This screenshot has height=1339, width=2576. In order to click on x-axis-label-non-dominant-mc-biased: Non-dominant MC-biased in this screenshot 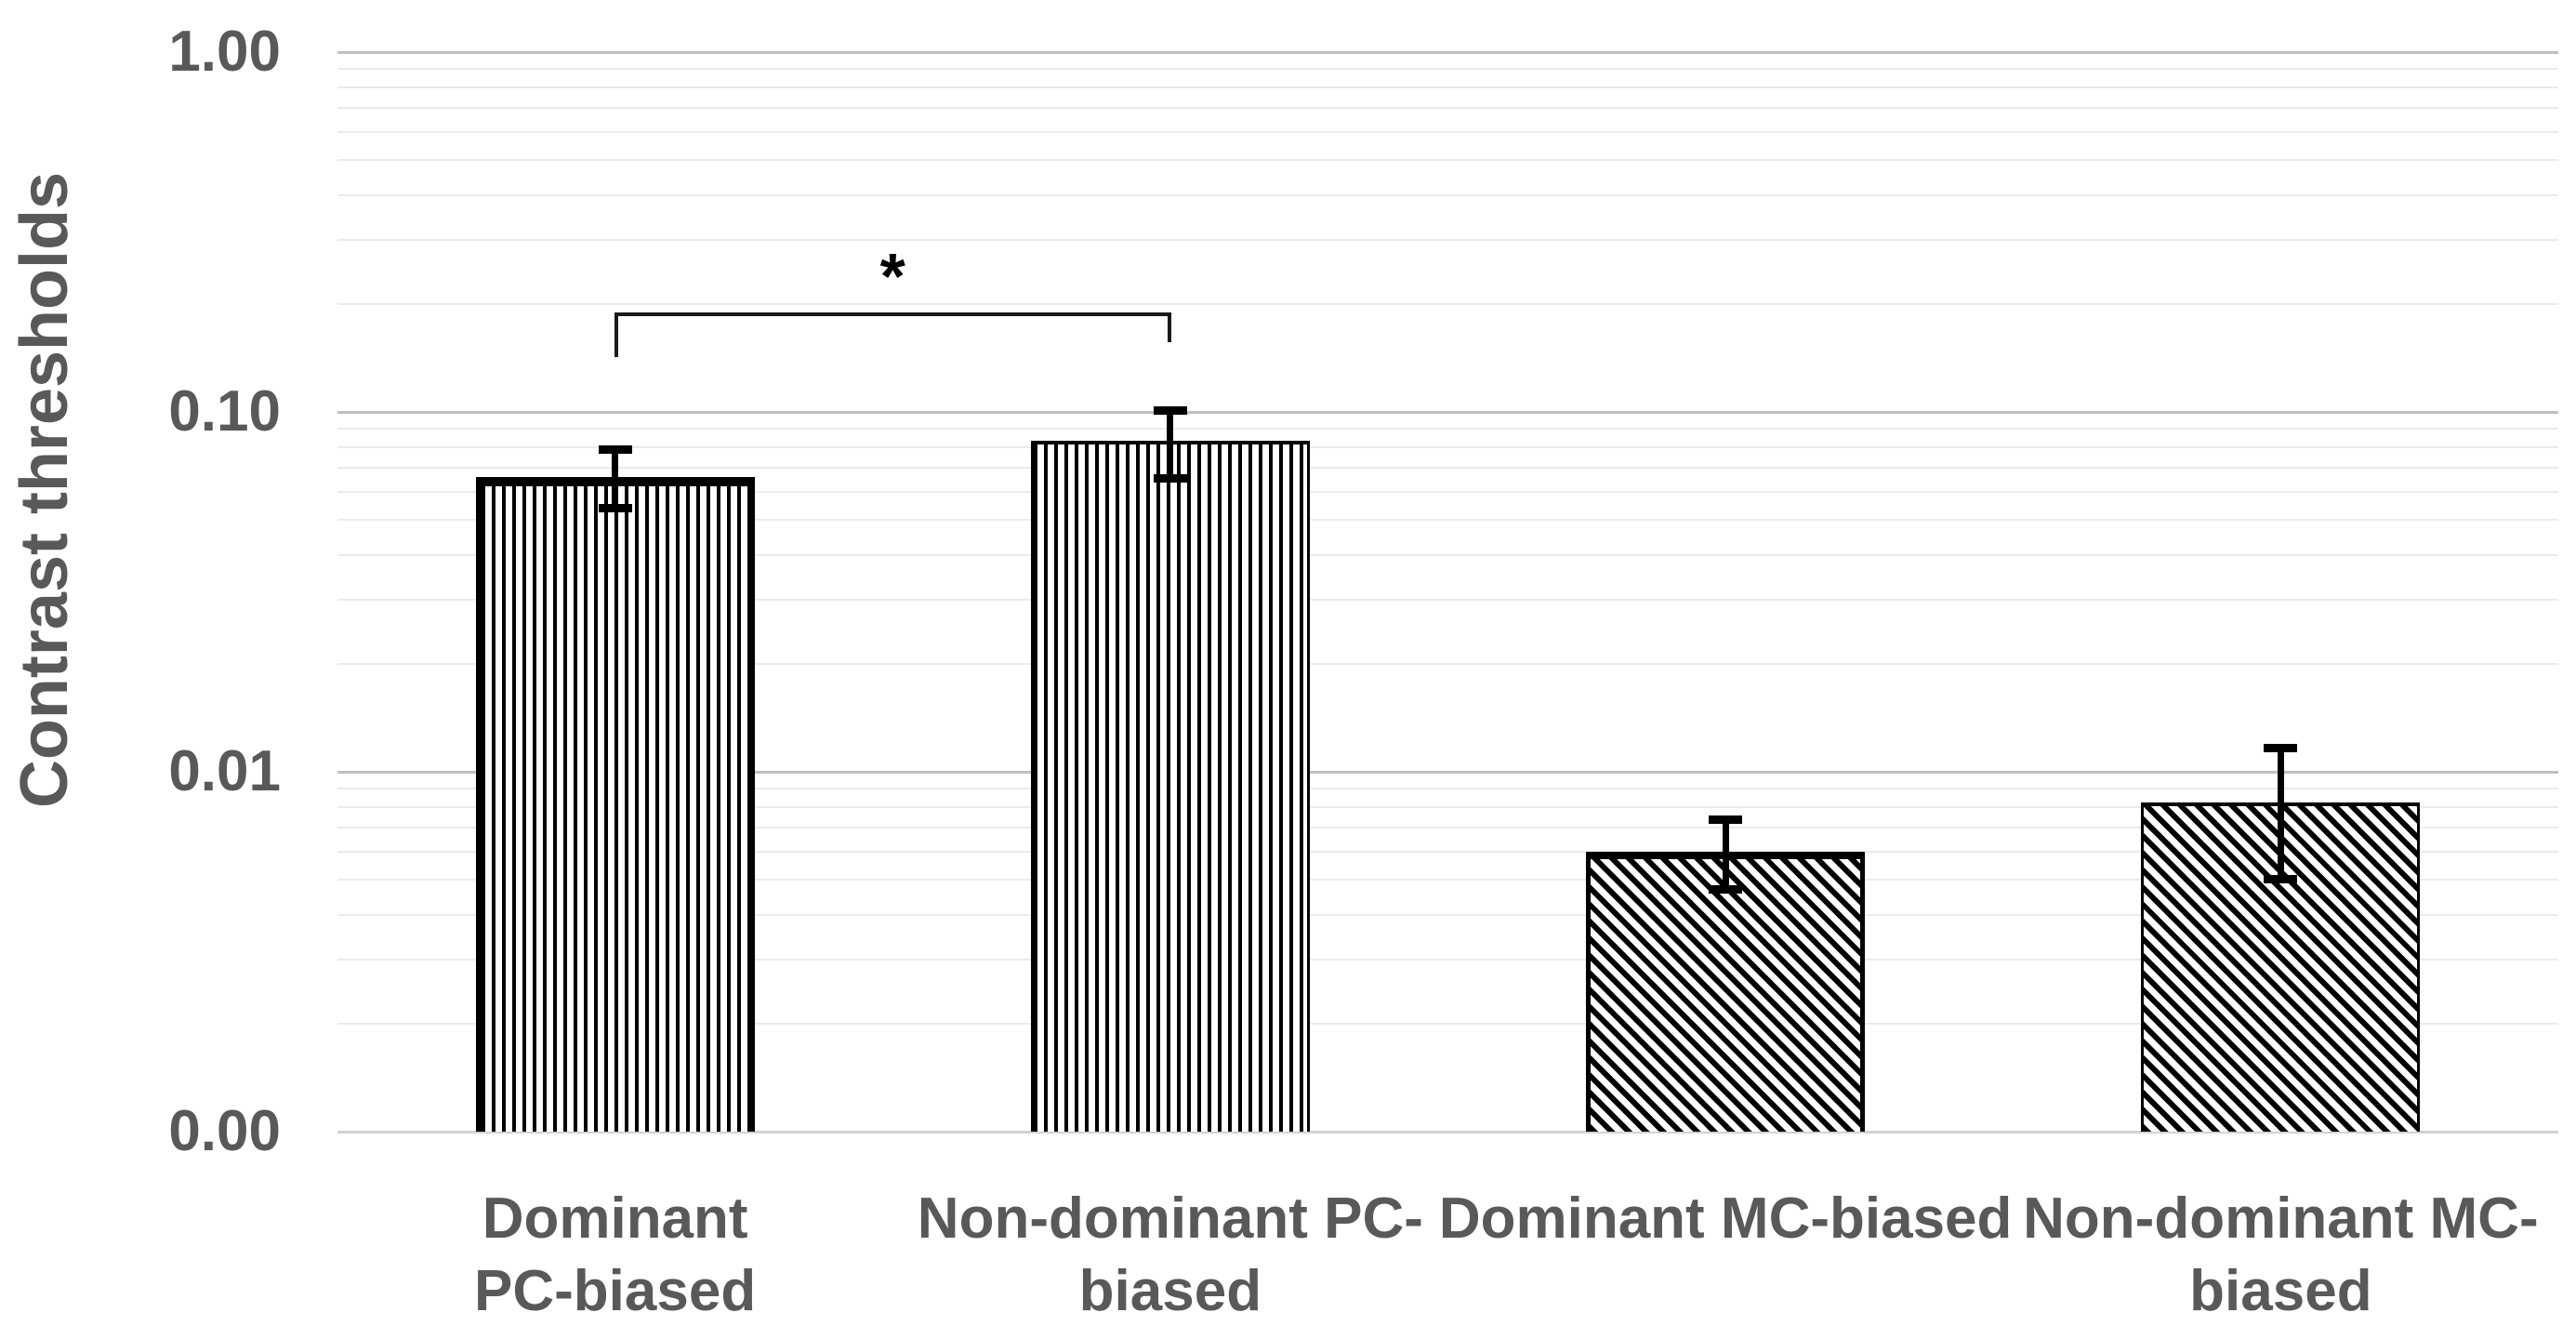, I will do `click(2279, 1255)`.